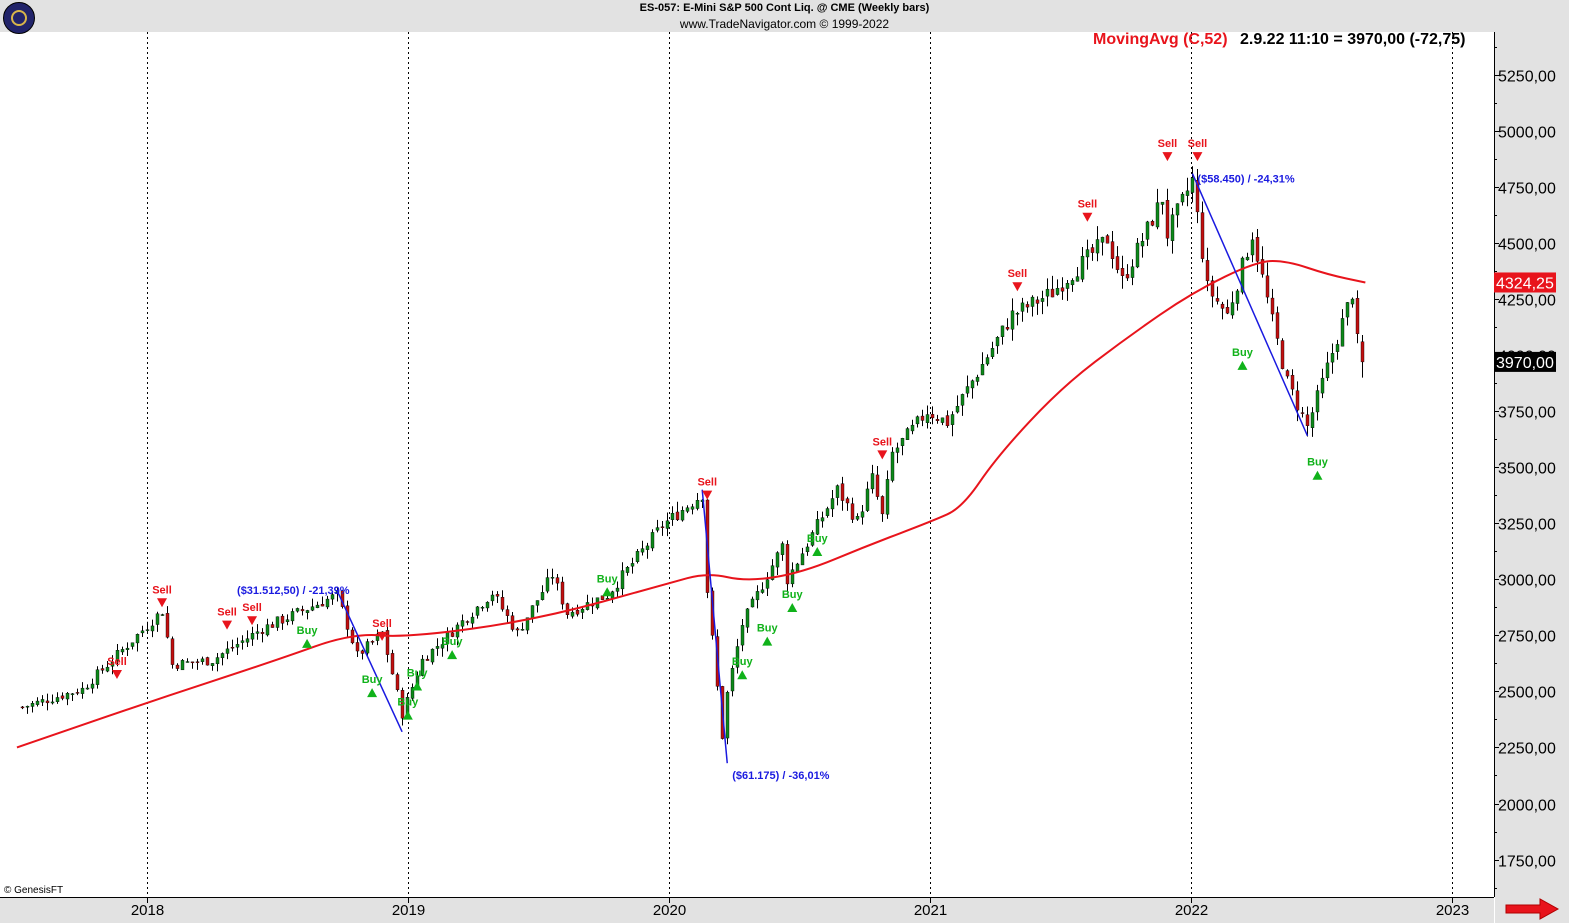 The height and width of the screenshot is (923, 1569). Describe the element at coordinates (1352, 39) in the screenshot. I see `indicator-value: 2.9.22 11:10 = 3970,00 (-72,75)` at that location.